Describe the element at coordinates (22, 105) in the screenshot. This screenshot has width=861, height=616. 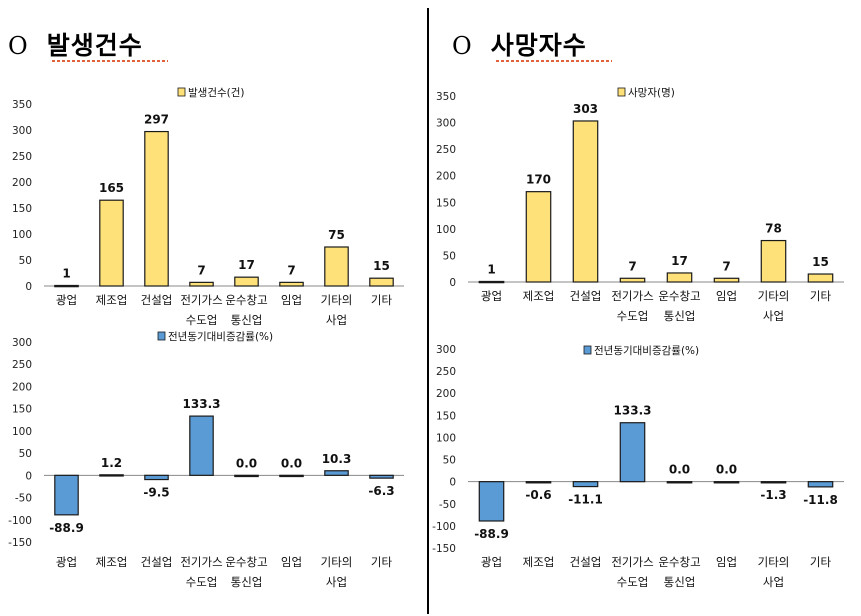
I see `y-tick-label: 350` at that location.